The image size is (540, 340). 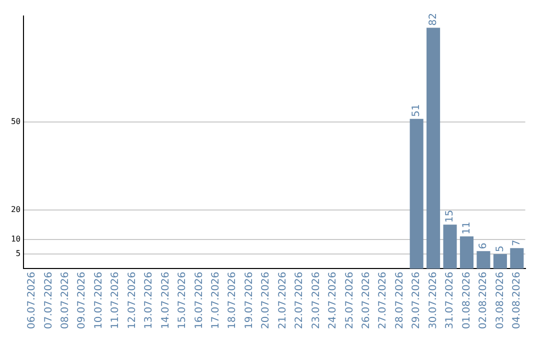 What do you see at coordinates (149, 301) in the screenshot?
I see `x-tick-label: 13.07.2026` at bounding box center [149, 301].